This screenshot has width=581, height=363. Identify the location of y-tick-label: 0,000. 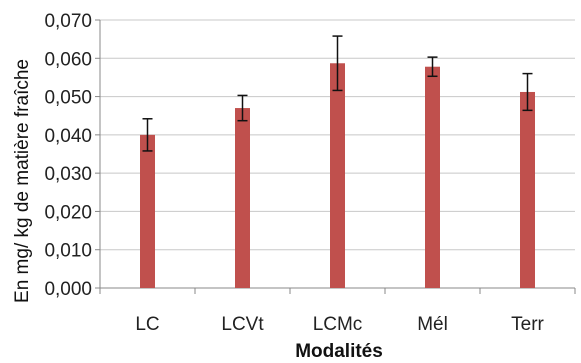
(68, 289).